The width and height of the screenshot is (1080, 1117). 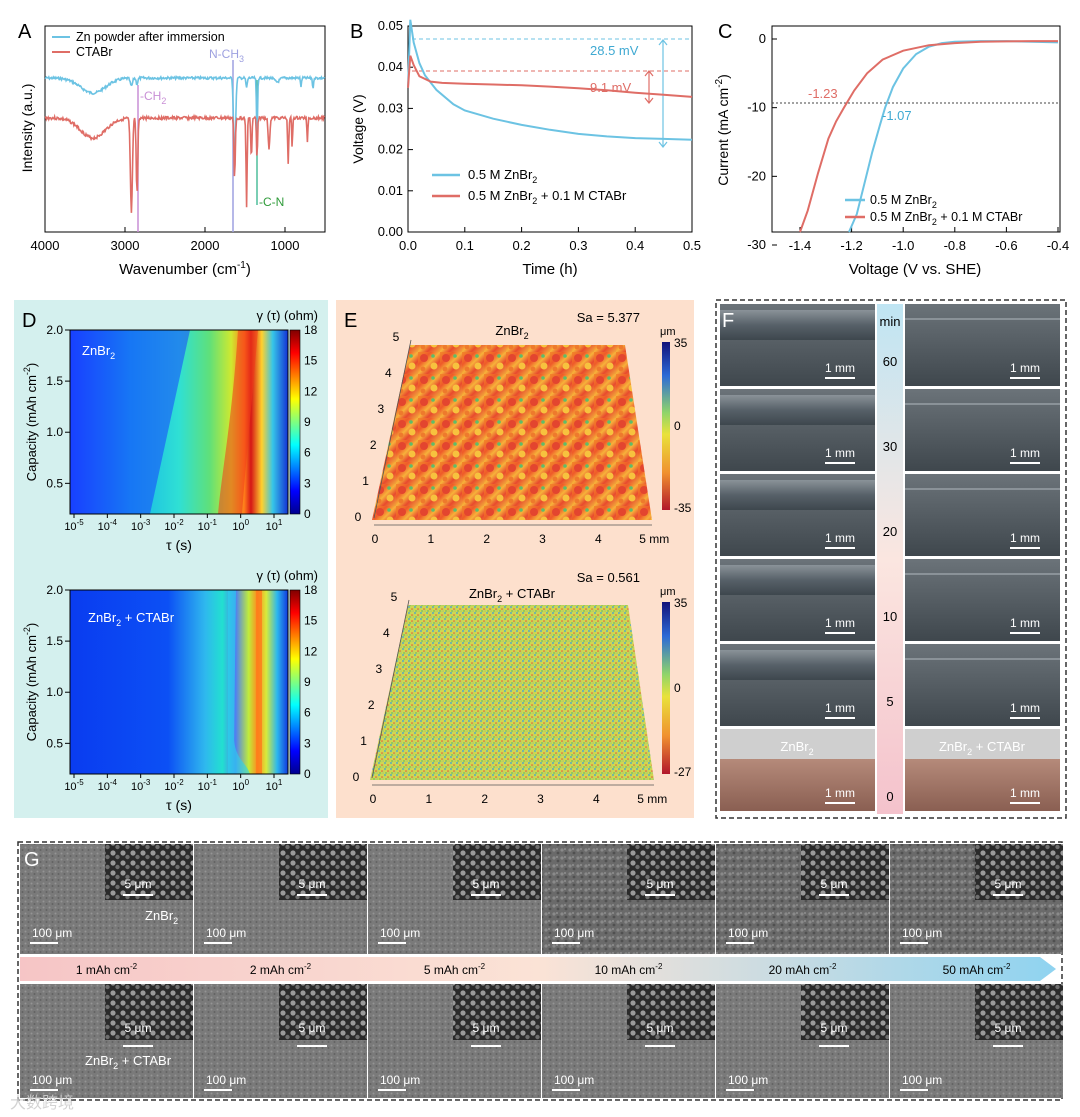 I want to click on panel-d-label: D, so click(x=29, y=321).